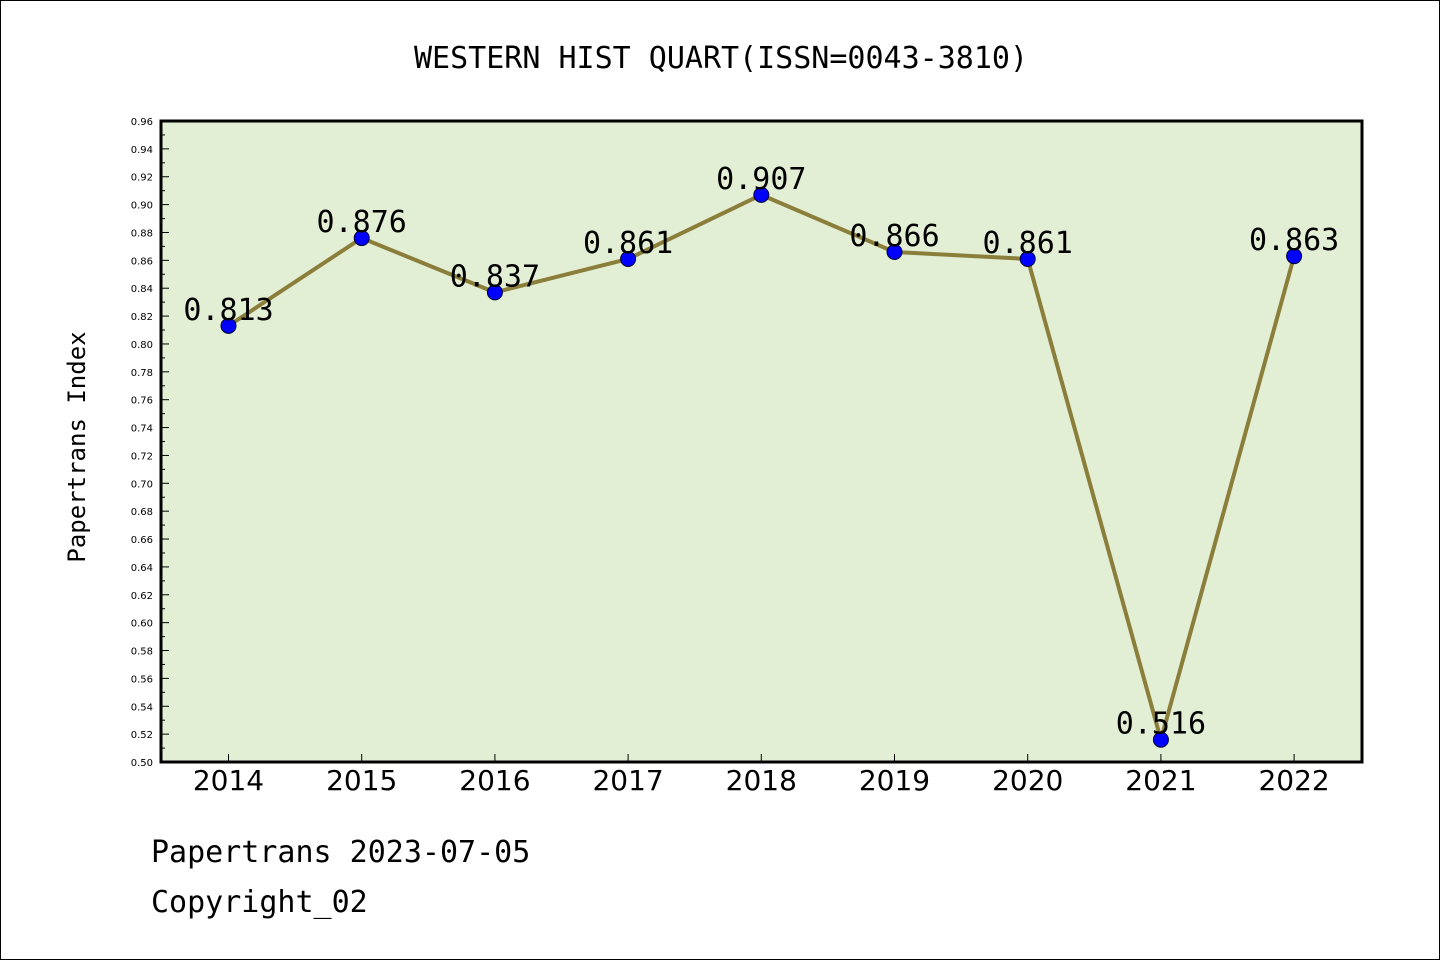 This screenshot has height=961, width=1440. Describe the element at coordinates (142, 540) in the screenshot. I see `y-tick-label: 0.66` at that location.